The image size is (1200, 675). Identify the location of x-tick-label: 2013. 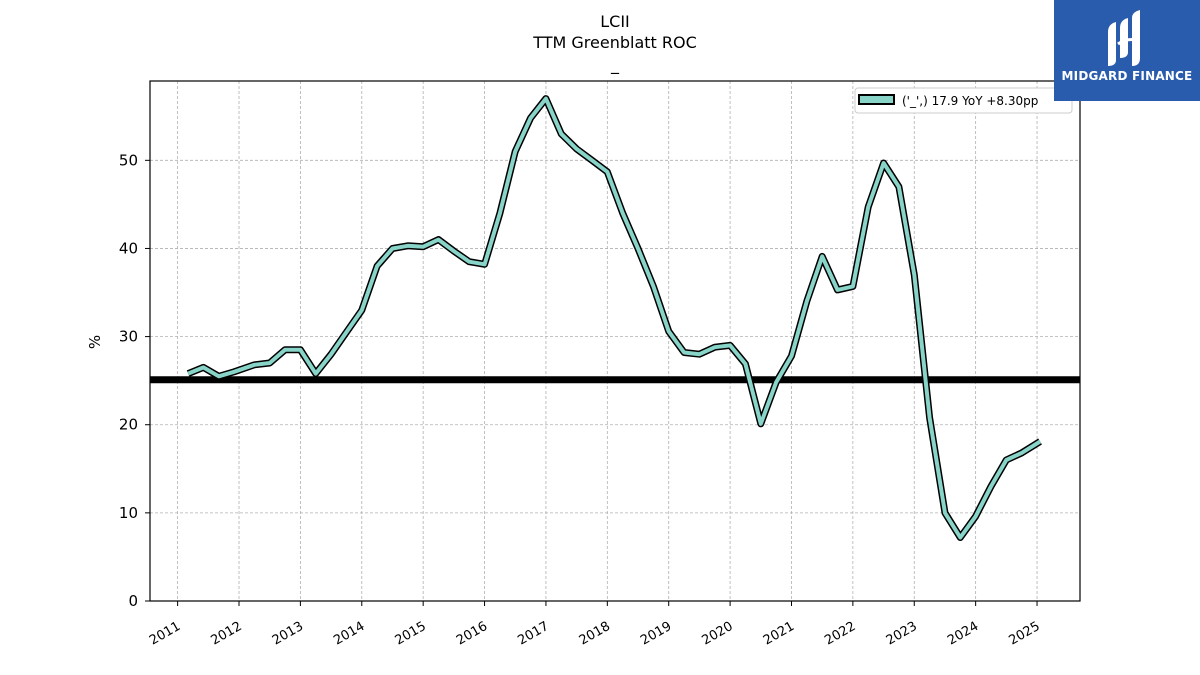
(288, 634).